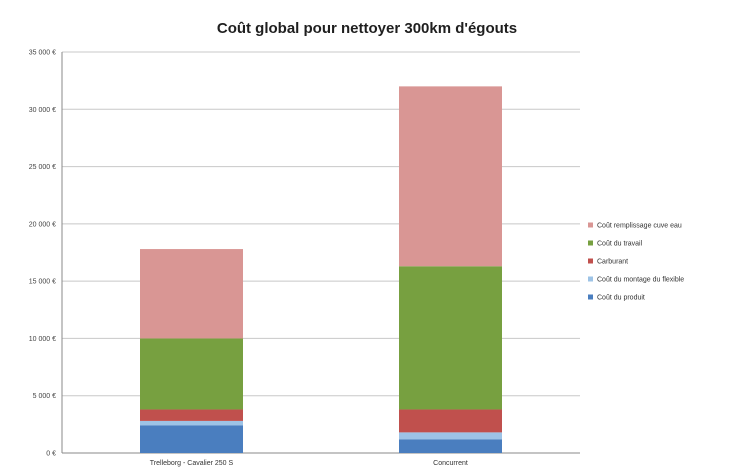  I want to click on y-tick-label: 15 000 €, so click(42, 282).